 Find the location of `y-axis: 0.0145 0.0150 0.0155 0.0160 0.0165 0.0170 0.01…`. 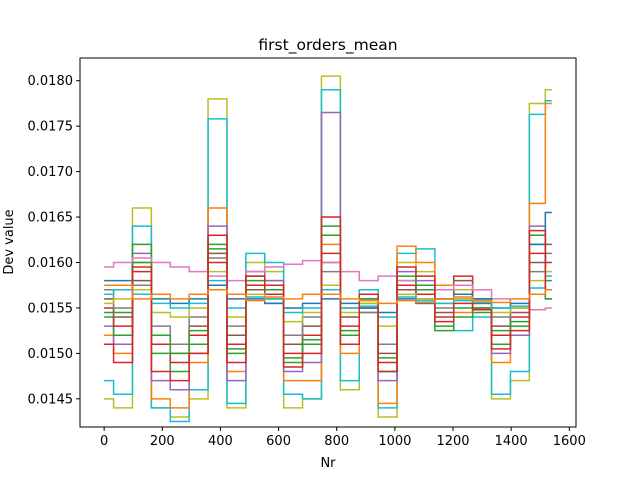

y-axis: 0.0145 0.0150 0.0155 0.0160 0.0165 0.0170 0.01… is located at coordinates (54, 240).